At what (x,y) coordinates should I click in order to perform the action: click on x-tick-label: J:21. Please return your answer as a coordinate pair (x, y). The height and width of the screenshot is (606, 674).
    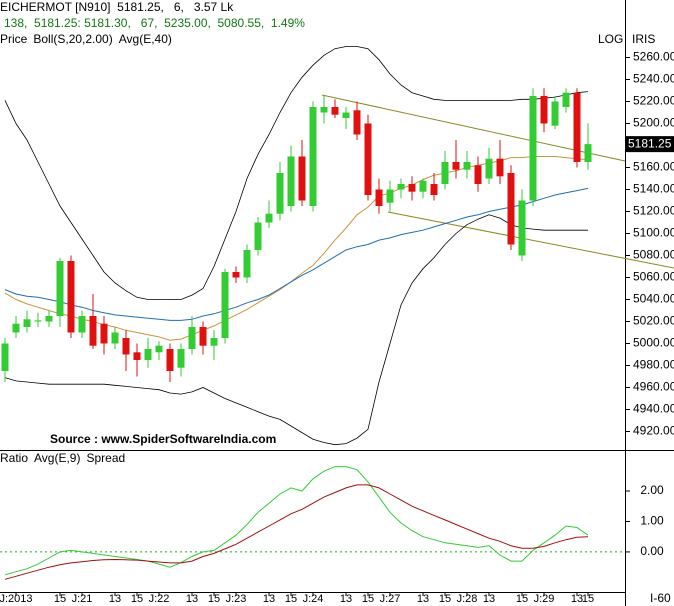
    Looking at the image, I should click on (82, 599).